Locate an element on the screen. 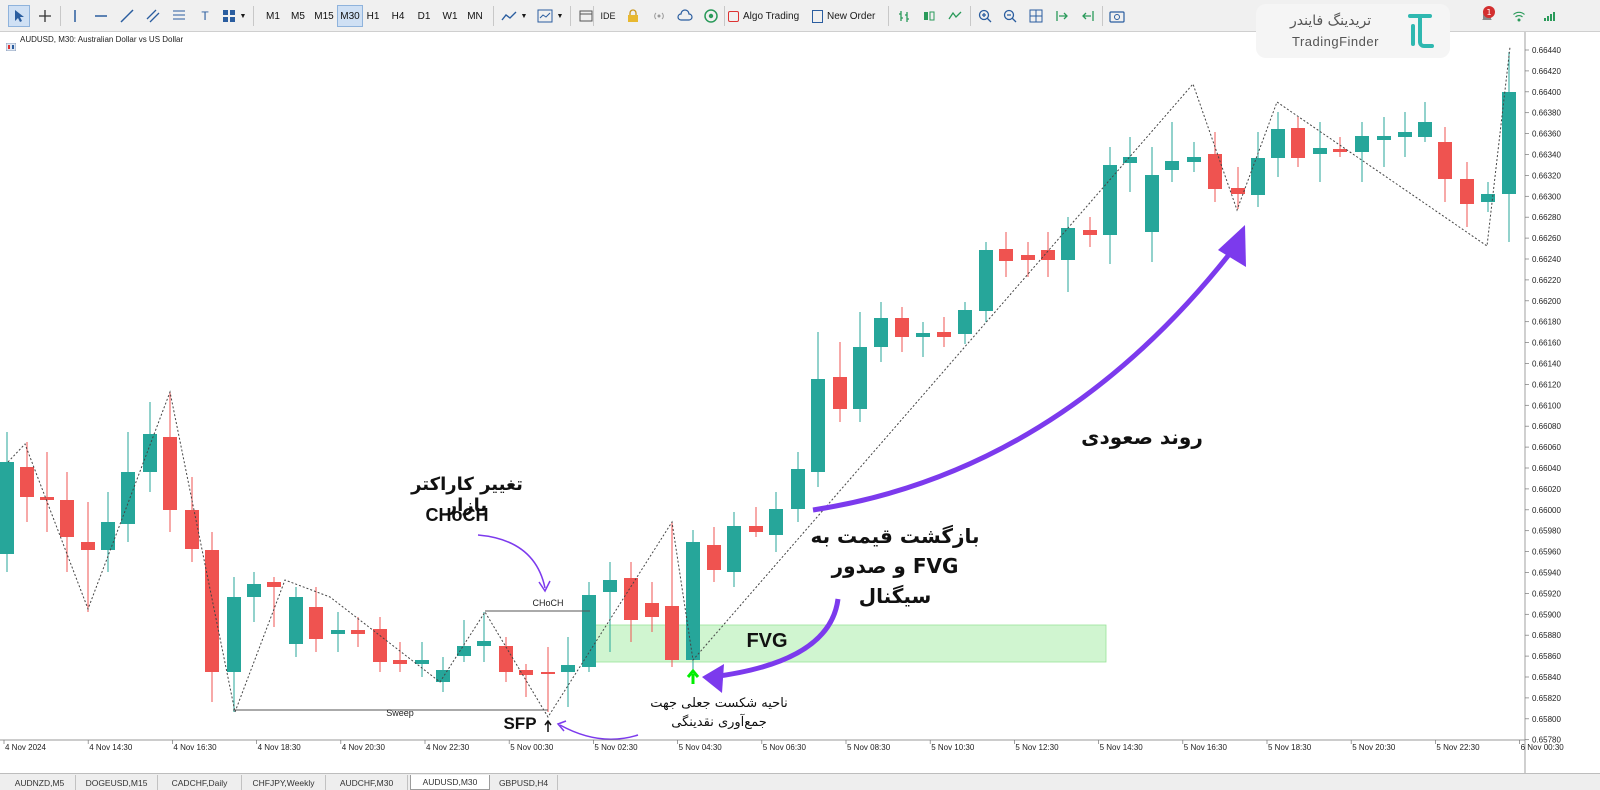 The height and width of the screenshot is (790, 1600). templates-icon is located at coordinates (586, 16).